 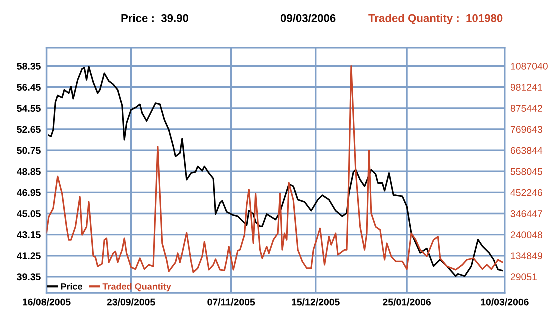 I want to click on y2-tick-label: 134849, so click(x=526, y=256).